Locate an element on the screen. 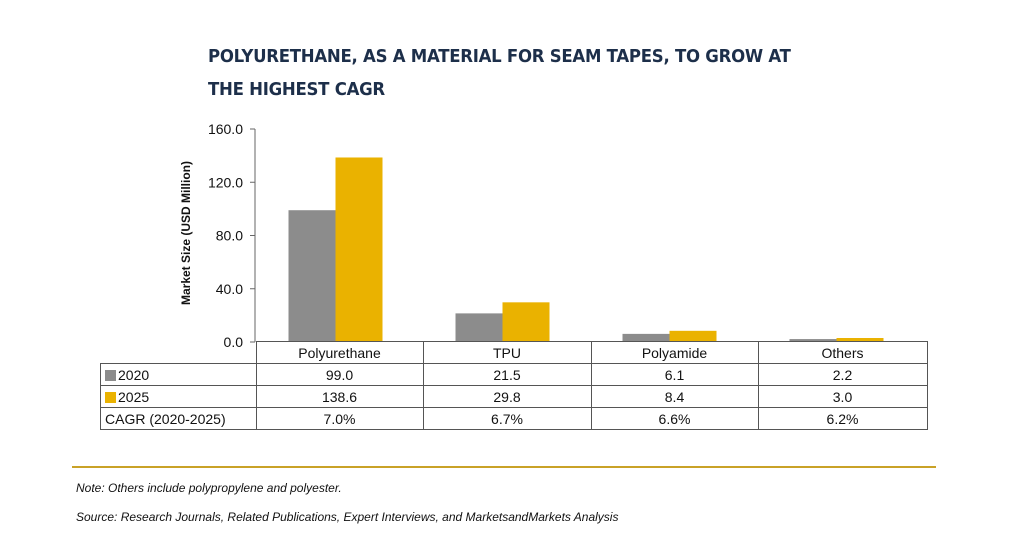 The height and width of the screenshot is (555, 1024). data-label: 2.2 is located at coordinates (842, 374).